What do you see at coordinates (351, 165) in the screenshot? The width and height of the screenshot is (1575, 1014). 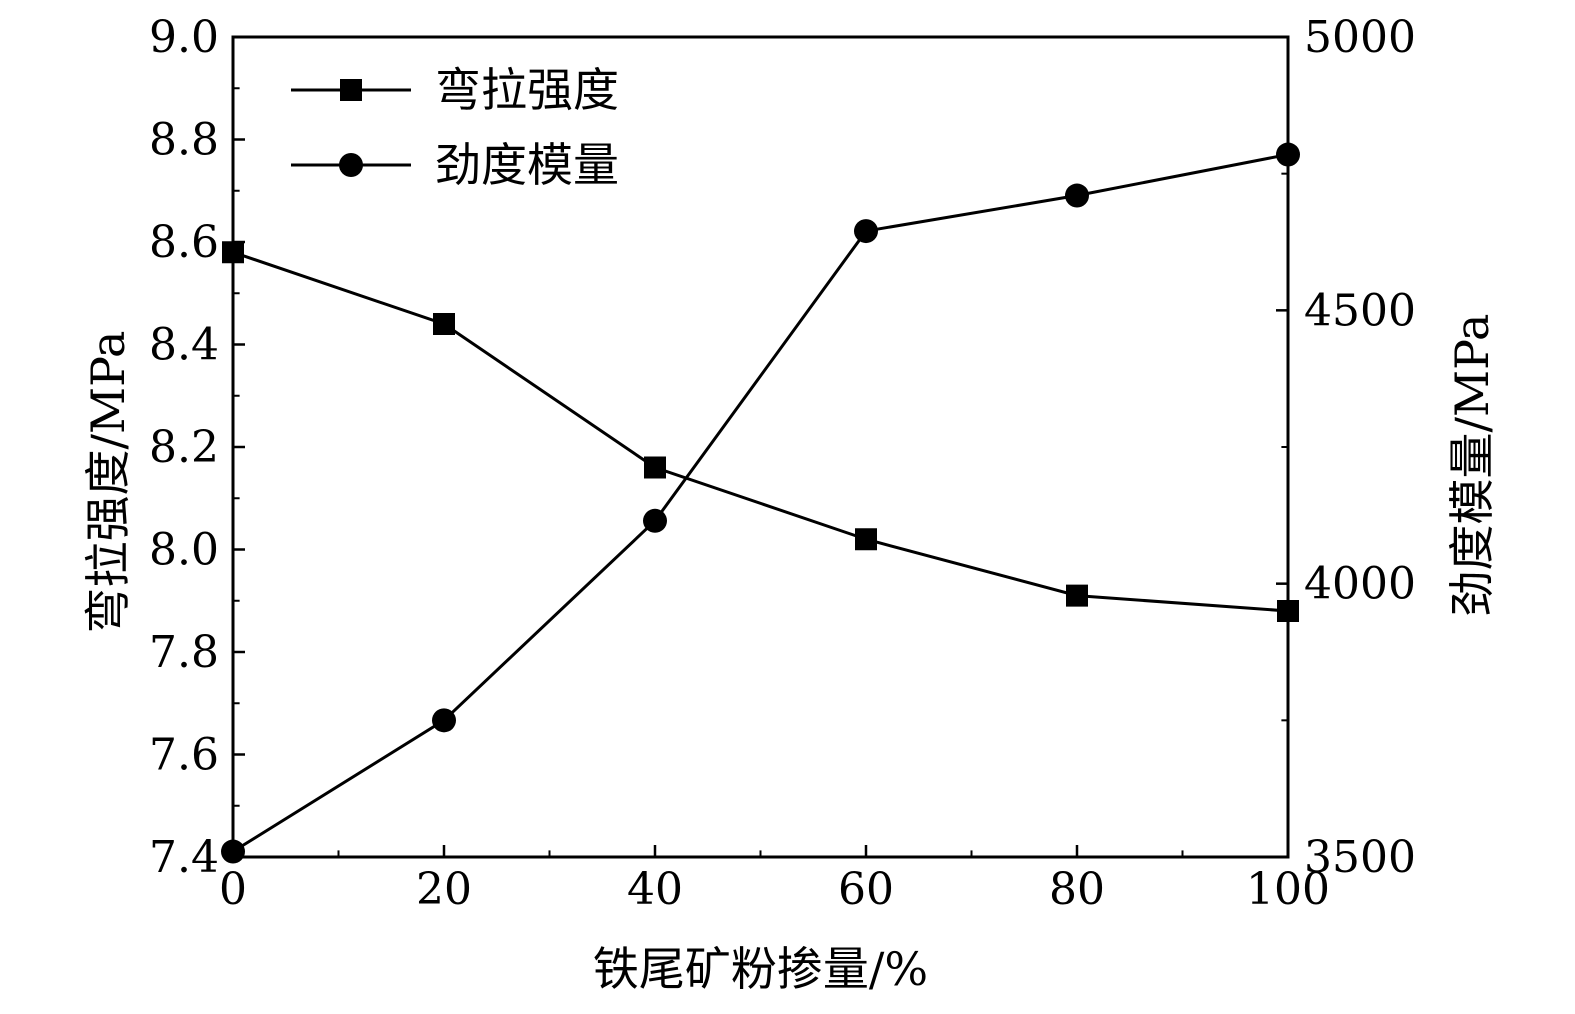 I see `legend-stiffness-modulus-marker` at bounding box center [351, 165].